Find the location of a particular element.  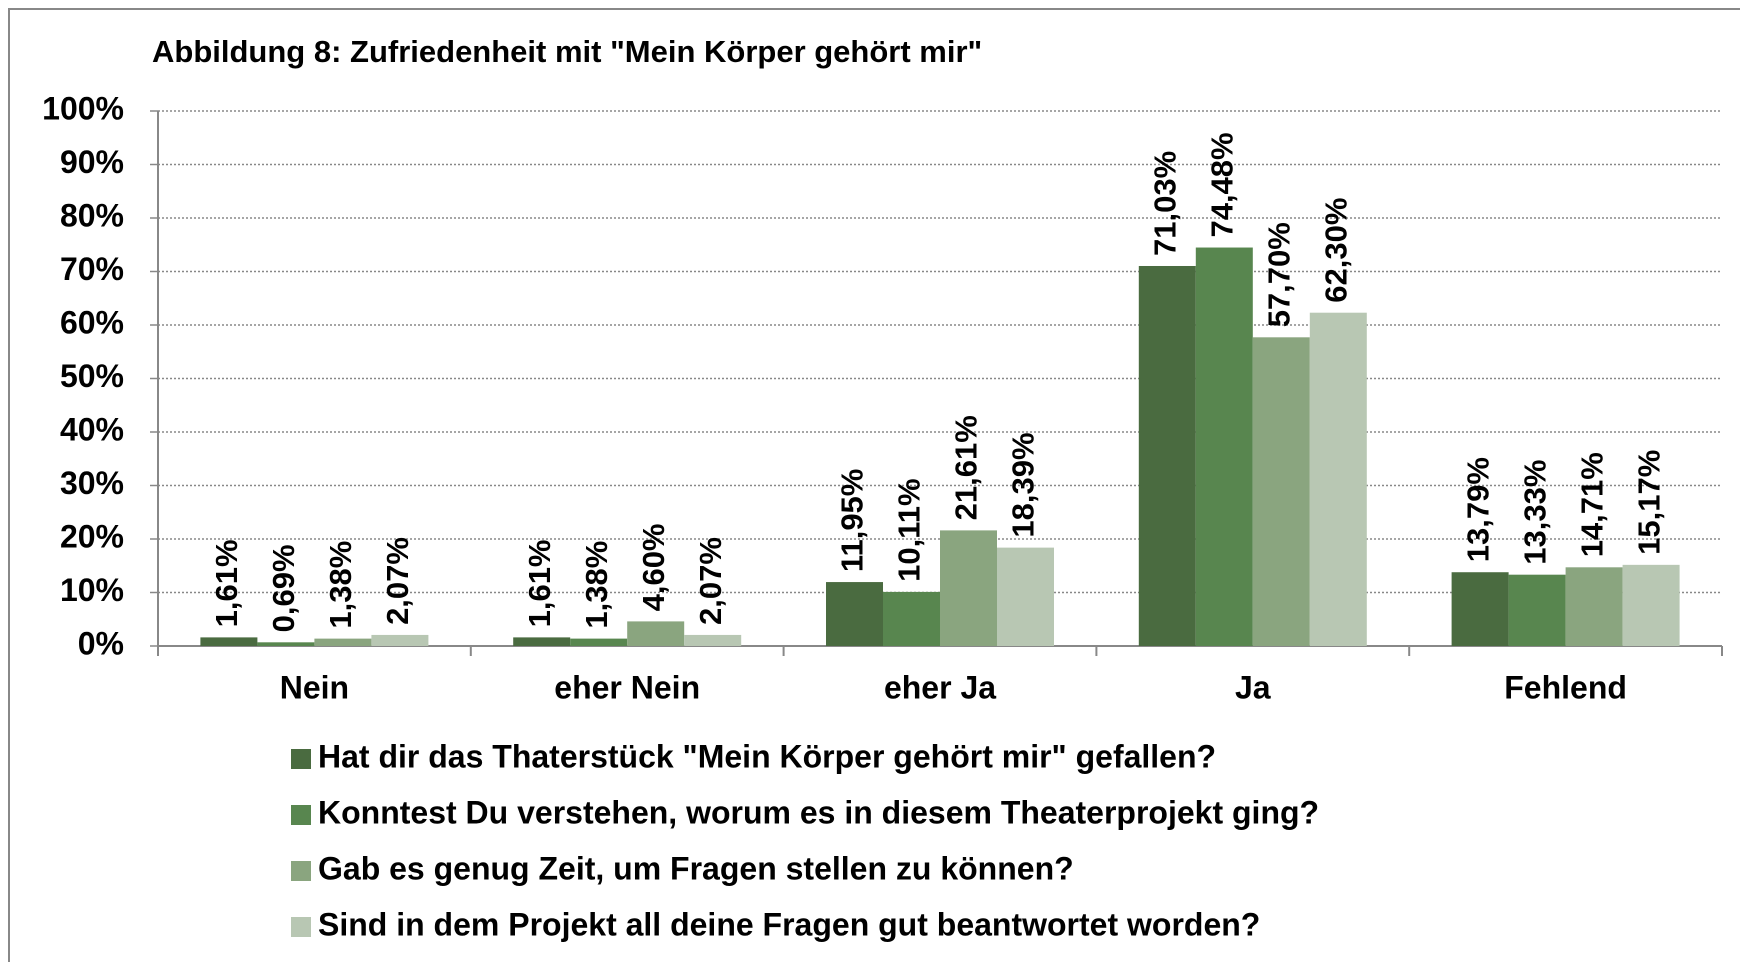

x-tick-label: Ja is located at coordinates (1253, 687).